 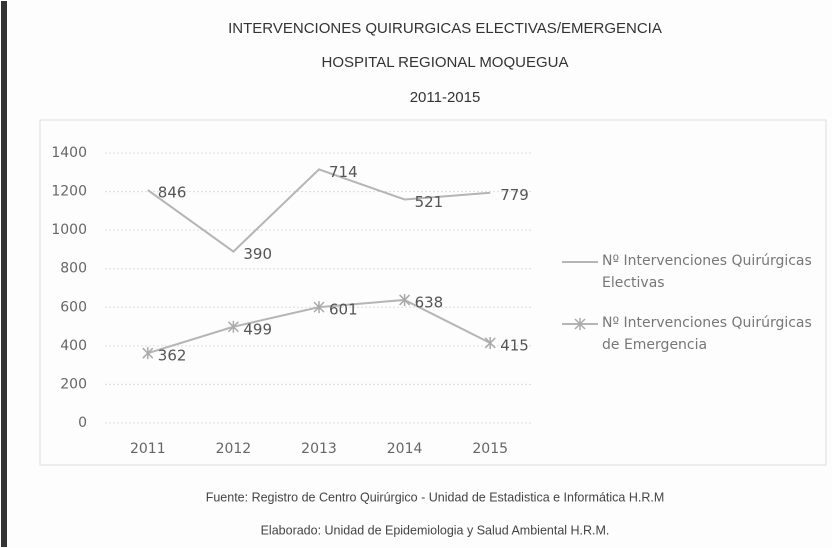 I want to click on data-label: 521, so click(x=429, y=202).